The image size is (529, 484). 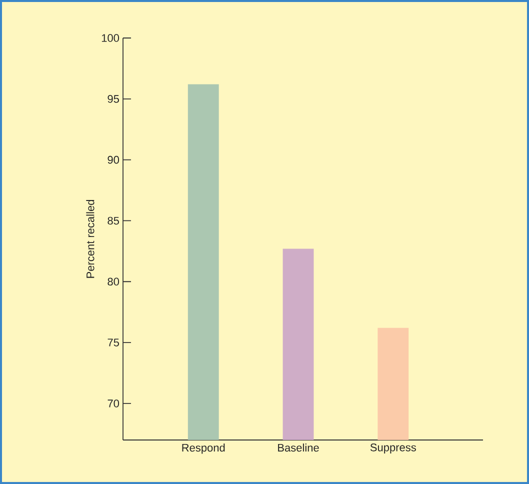 I want to click on y-tick-label: 100, so click(x=111, y=38).